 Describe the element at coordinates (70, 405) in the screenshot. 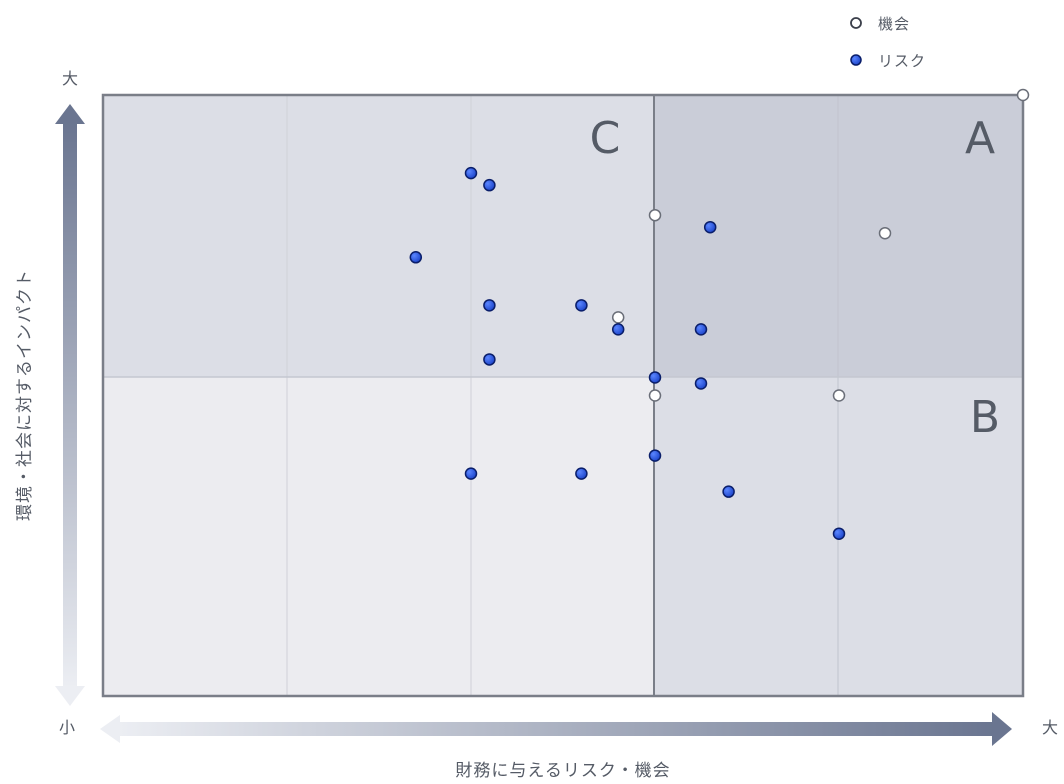

I see `y-axis-arrow` at that location.